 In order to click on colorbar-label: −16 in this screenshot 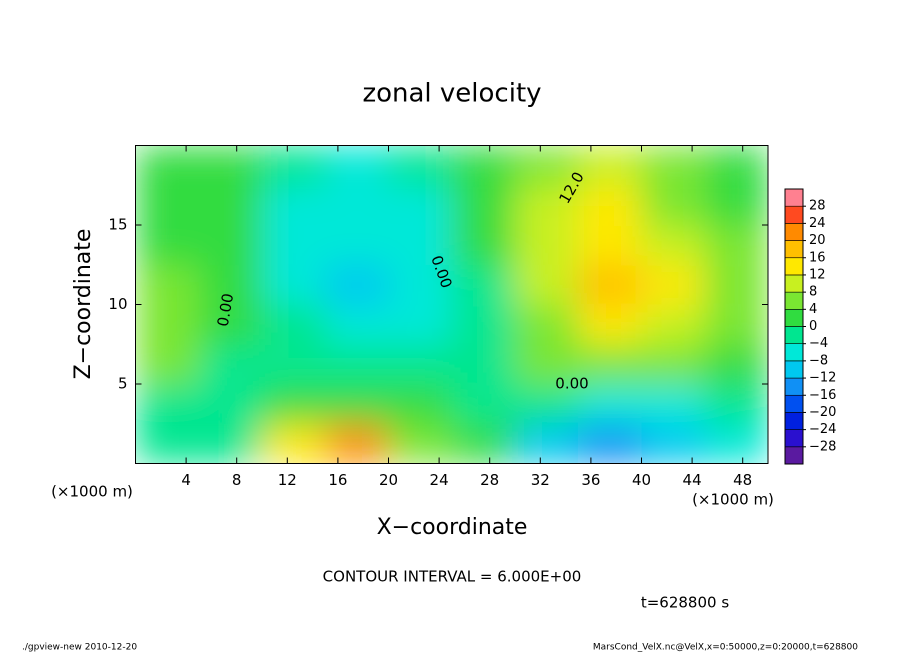, I will do `click(822, 395)`.